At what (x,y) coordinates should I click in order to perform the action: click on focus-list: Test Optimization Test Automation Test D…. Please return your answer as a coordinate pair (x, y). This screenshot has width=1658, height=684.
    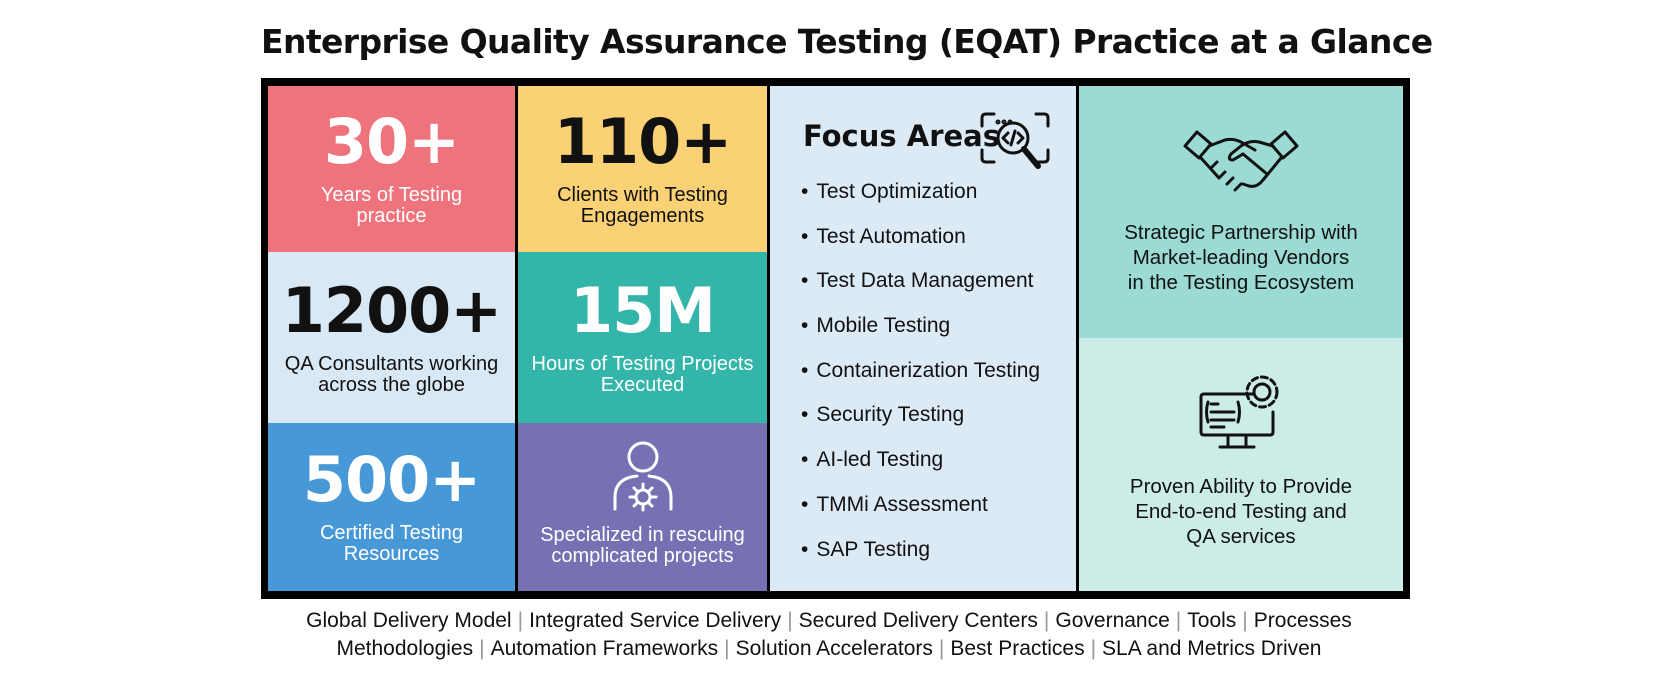
    Looking at the image, I should click on (920, 381).